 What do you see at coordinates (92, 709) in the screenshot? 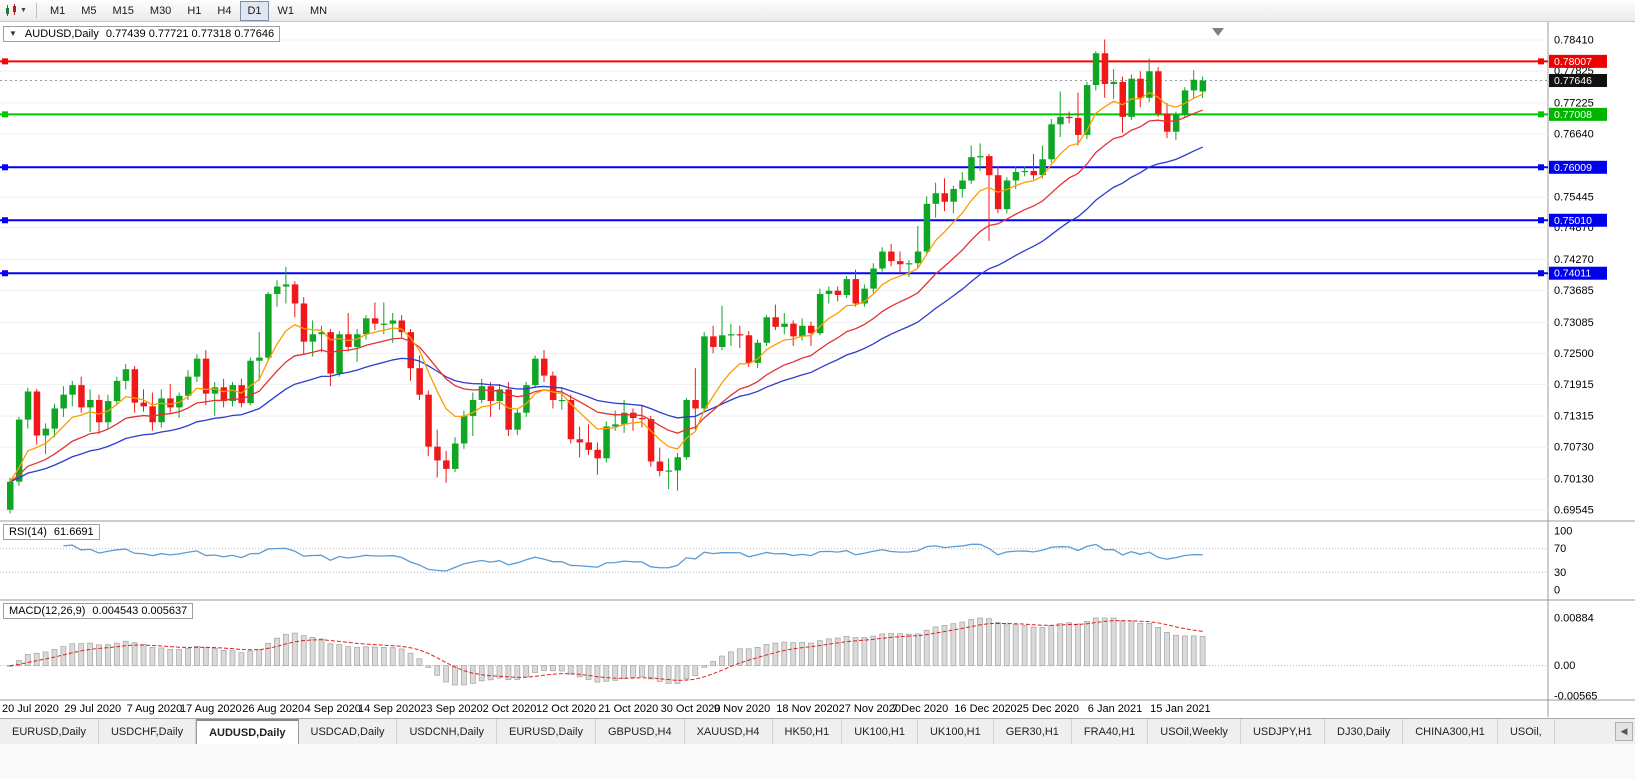
I see `date-axis-label: 29 Jul 2020` at bounding box center [92, 709].